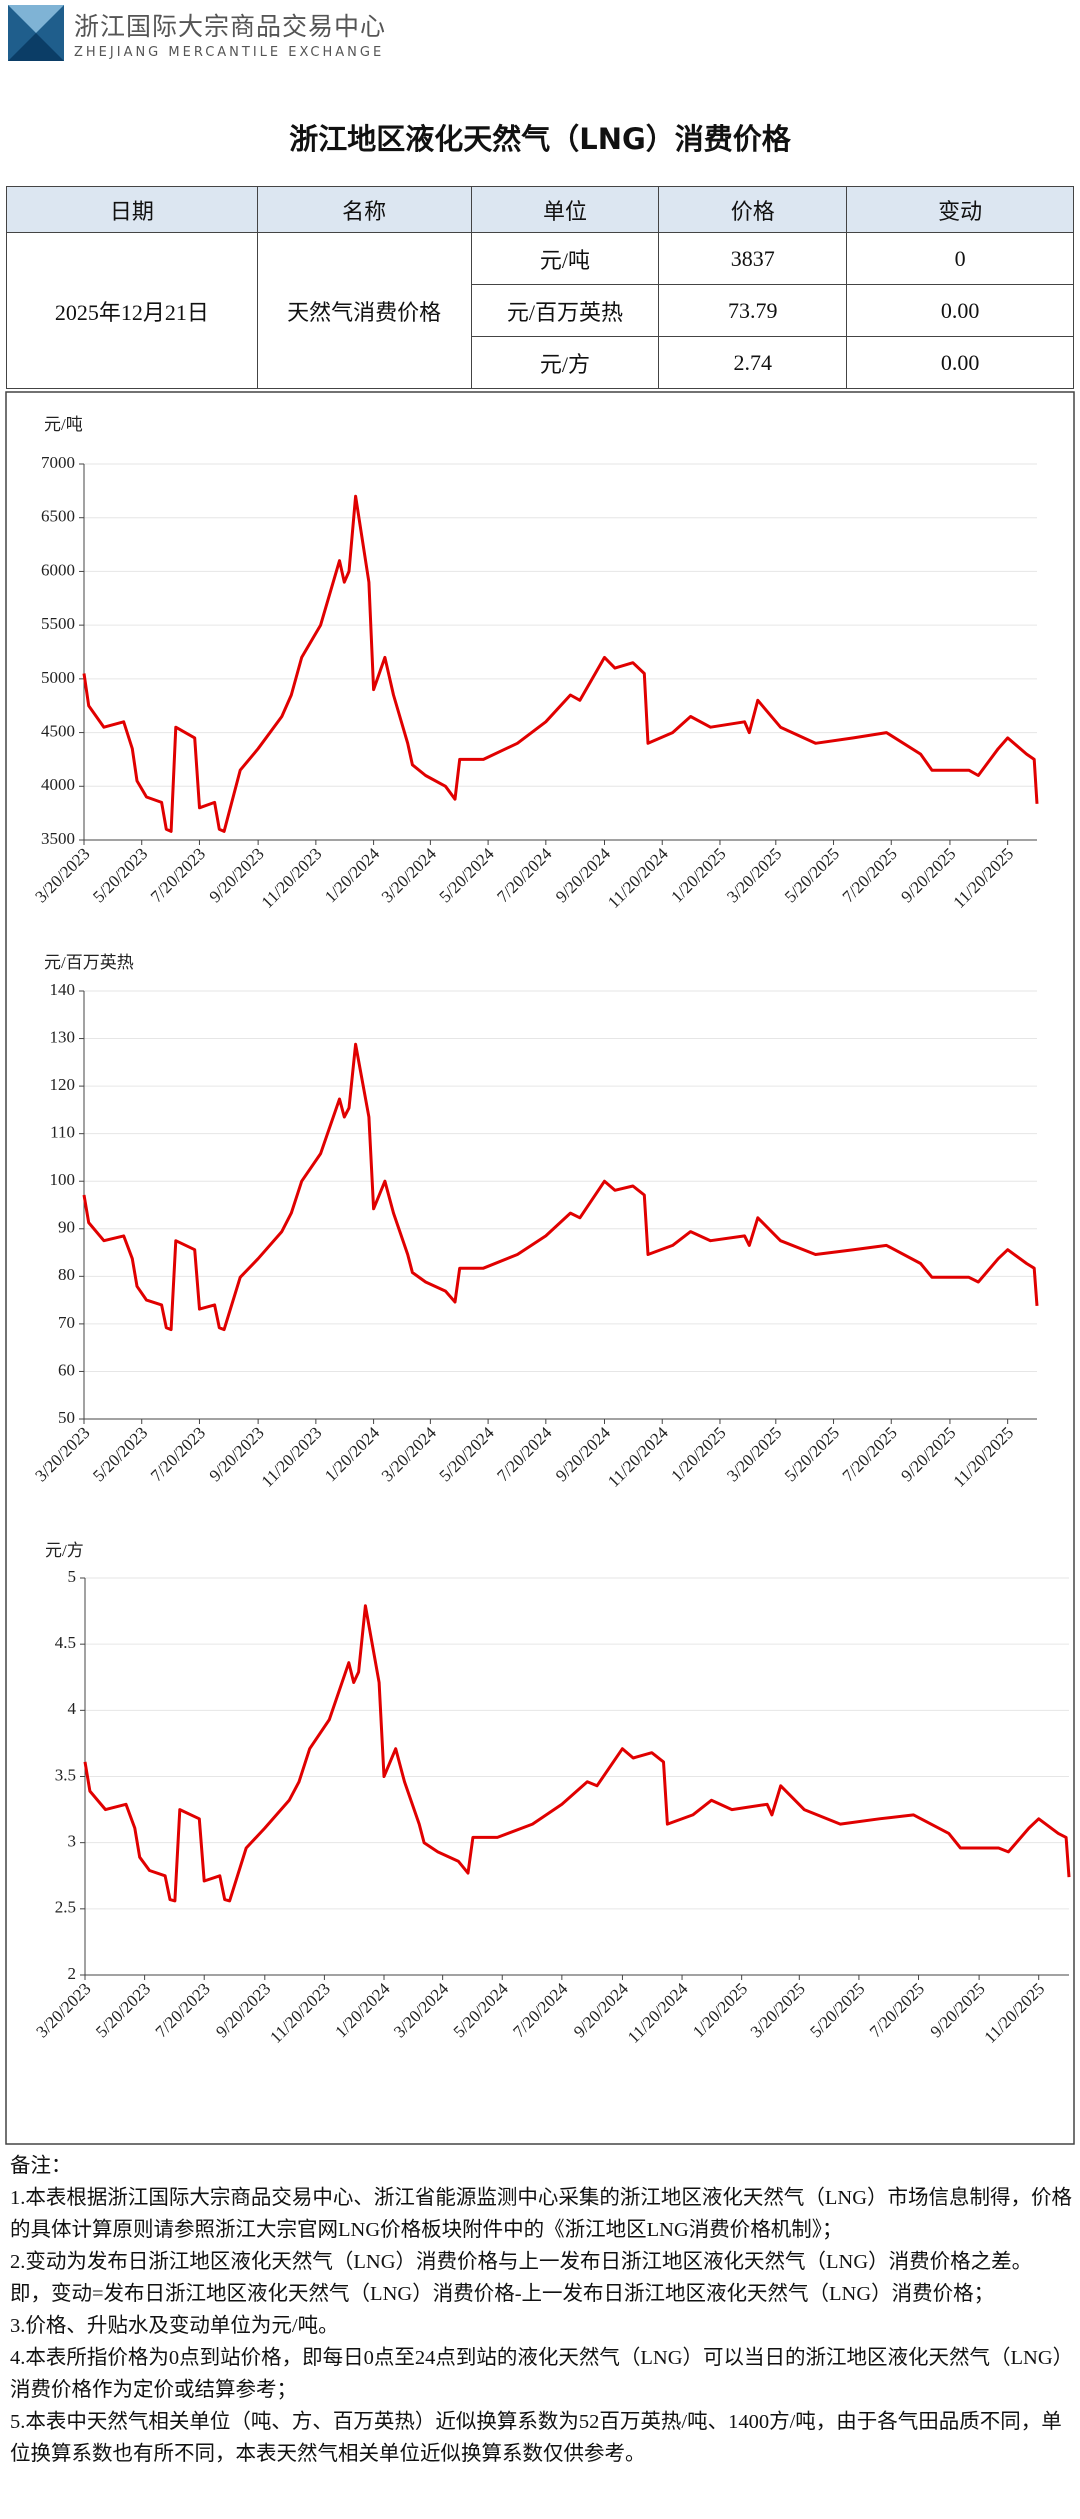  I want to click on price-cell: 2.74, so click(753, 362).